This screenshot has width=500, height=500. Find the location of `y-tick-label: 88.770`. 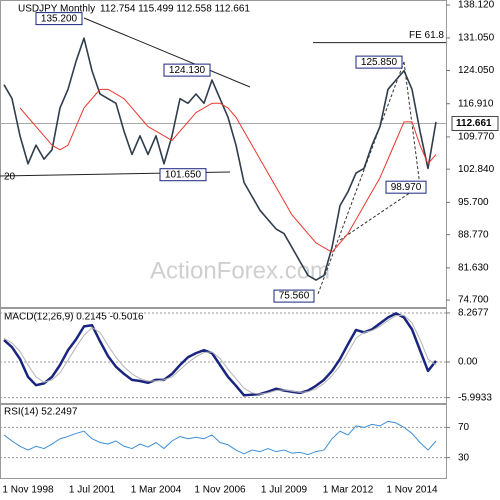

y-tick-label: 88.770 is located at coordinates (473, 234).